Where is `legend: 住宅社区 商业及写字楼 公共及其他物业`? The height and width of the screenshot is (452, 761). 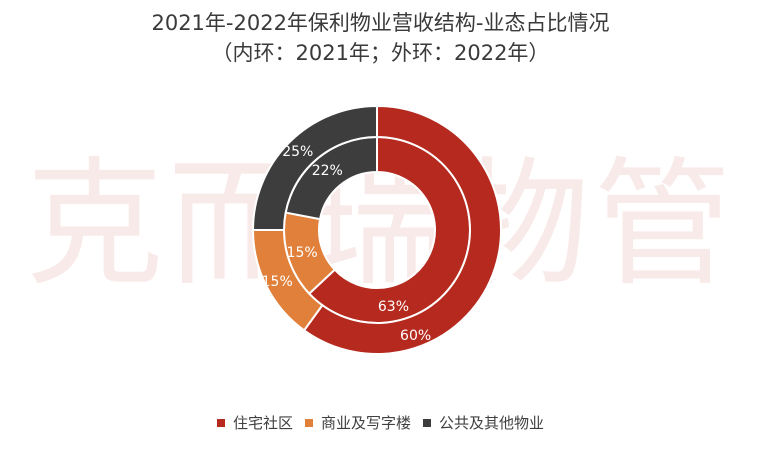
legend: 住宅社区 商业及写字楼 公共及其他物业 is located at coordinates (380, 422).